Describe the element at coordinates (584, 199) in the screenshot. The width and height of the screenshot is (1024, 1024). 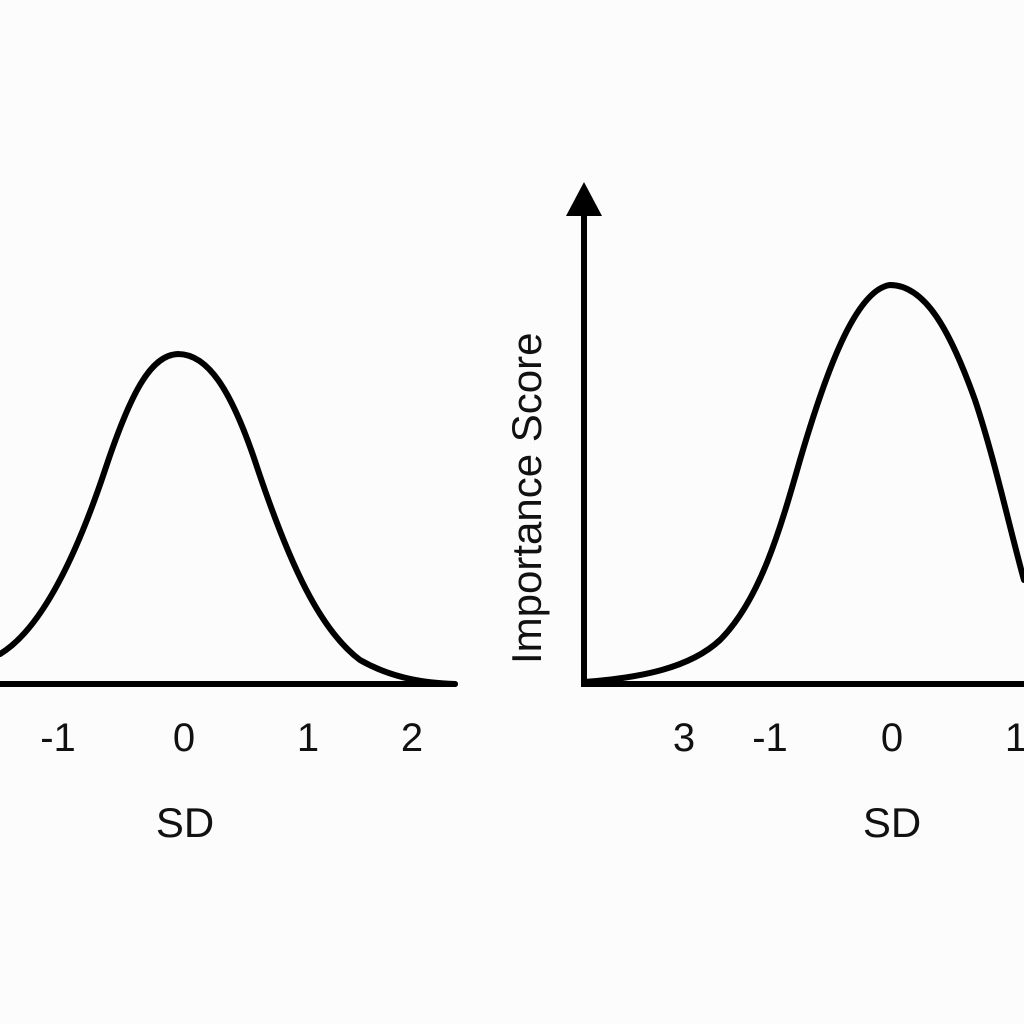
I see `y-axis-arrow-icon` at that location.